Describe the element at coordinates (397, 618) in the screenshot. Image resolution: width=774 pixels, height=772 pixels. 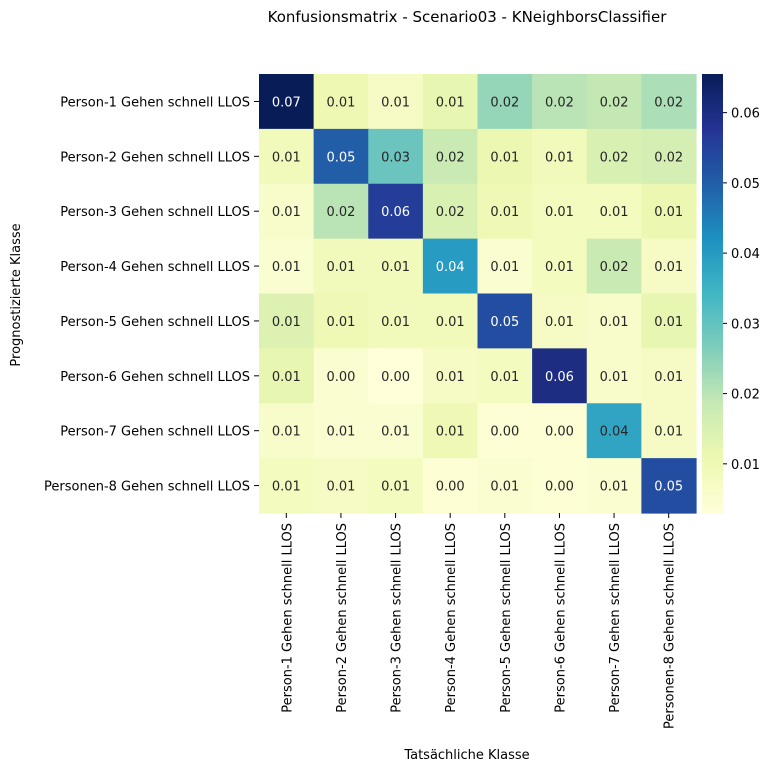
I see `x-tick-label: Person-3 Gehen schnell LLOS` at that location.